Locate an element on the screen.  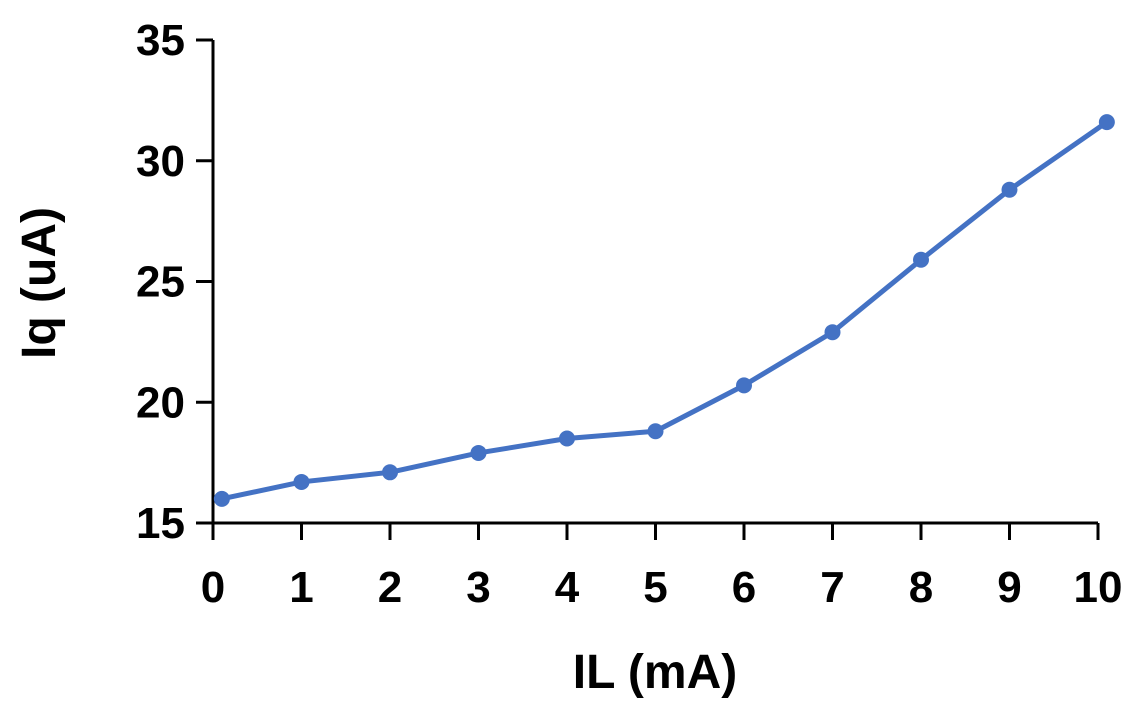
y-axis-title: Iq (uA) is located at coordinates (39, 283).